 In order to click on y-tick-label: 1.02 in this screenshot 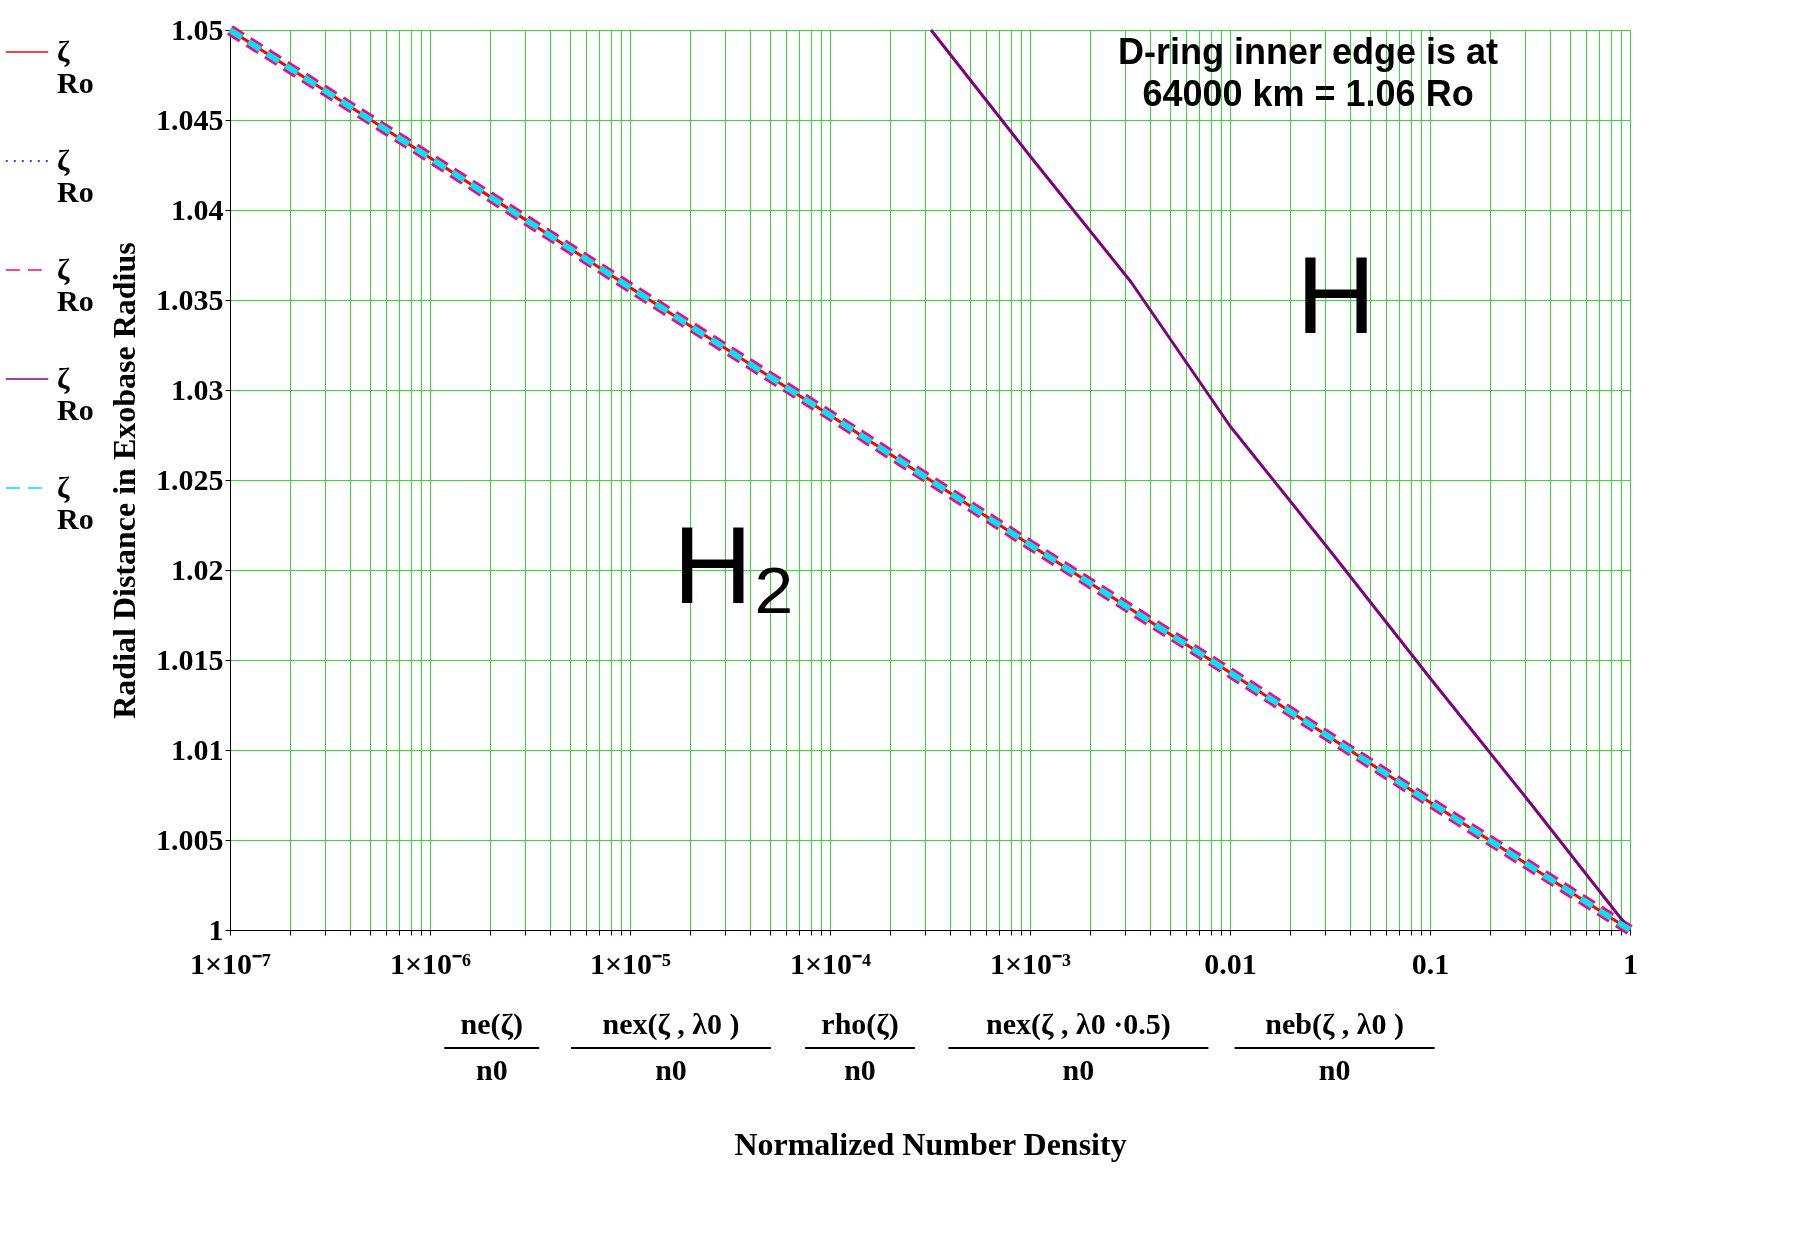, I will do `click(197, 569)`.